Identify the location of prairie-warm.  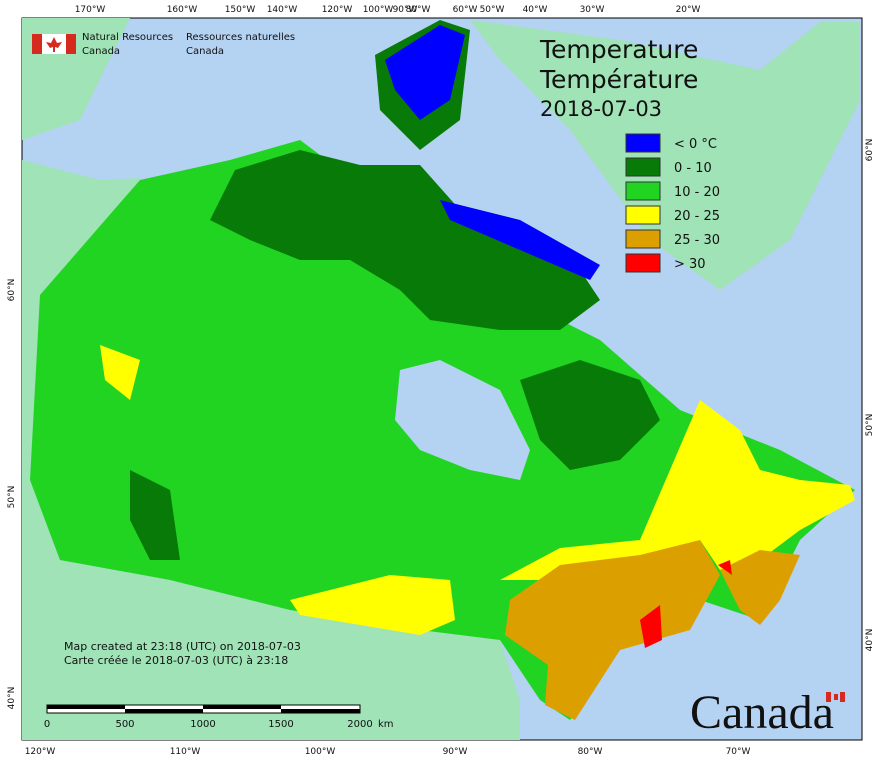
(372, 605).